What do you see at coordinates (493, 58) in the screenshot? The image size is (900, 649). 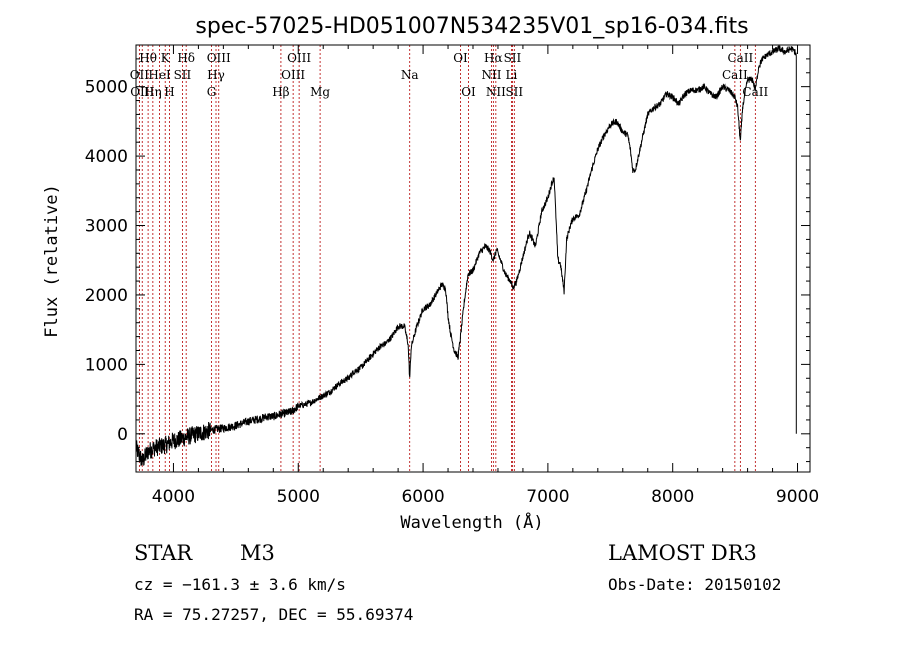 I see `line-marker-label: Hα` at bounding box center [493, 58].